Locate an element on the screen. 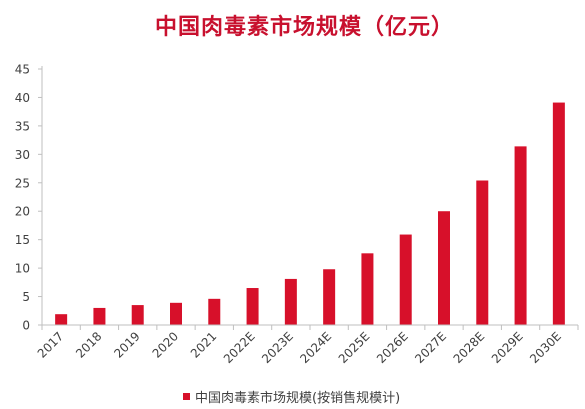  y-axis-ticks: 0 5 10 15 20 25 30 35 40 45 is located at coordinates (28, 198).